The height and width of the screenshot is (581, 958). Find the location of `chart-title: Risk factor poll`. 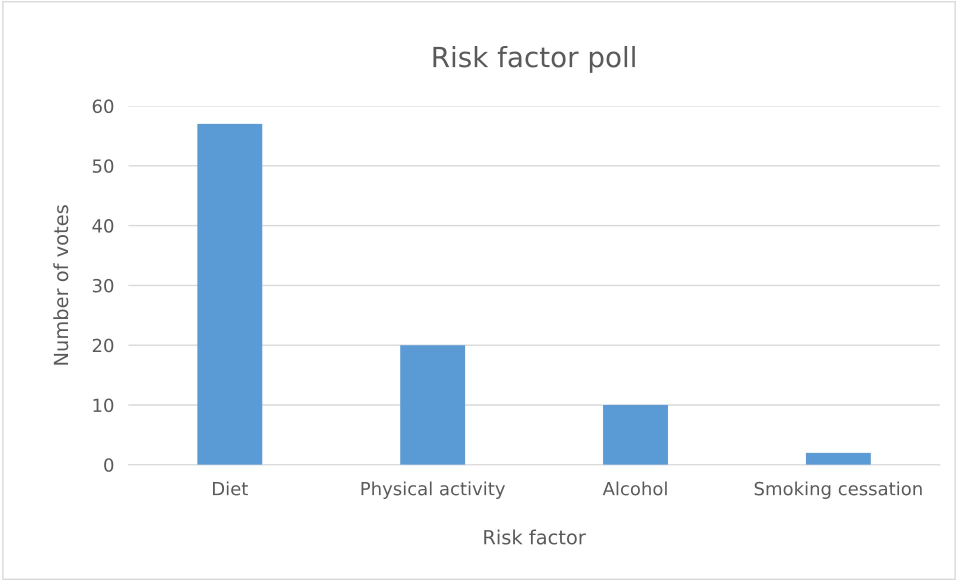

chart-title: Risk factor poll is located at coordinates (534, 59).